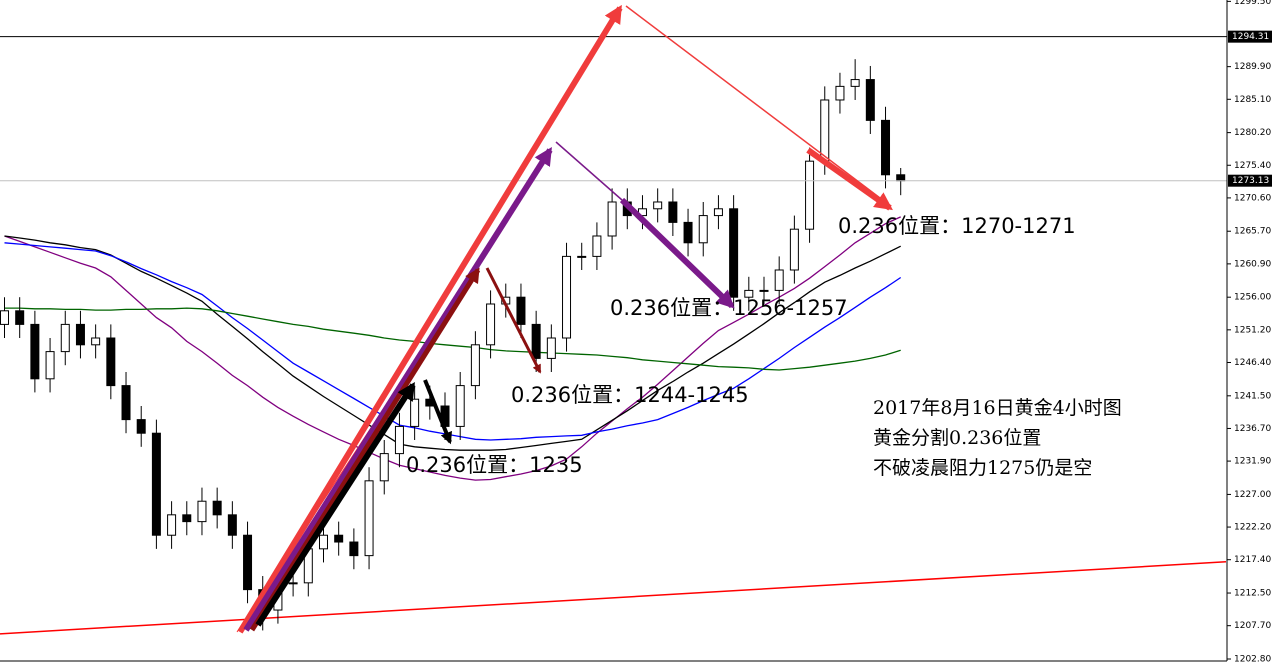  I want to click on note-line: 黄金分割0.236位置, so click(957, 438).